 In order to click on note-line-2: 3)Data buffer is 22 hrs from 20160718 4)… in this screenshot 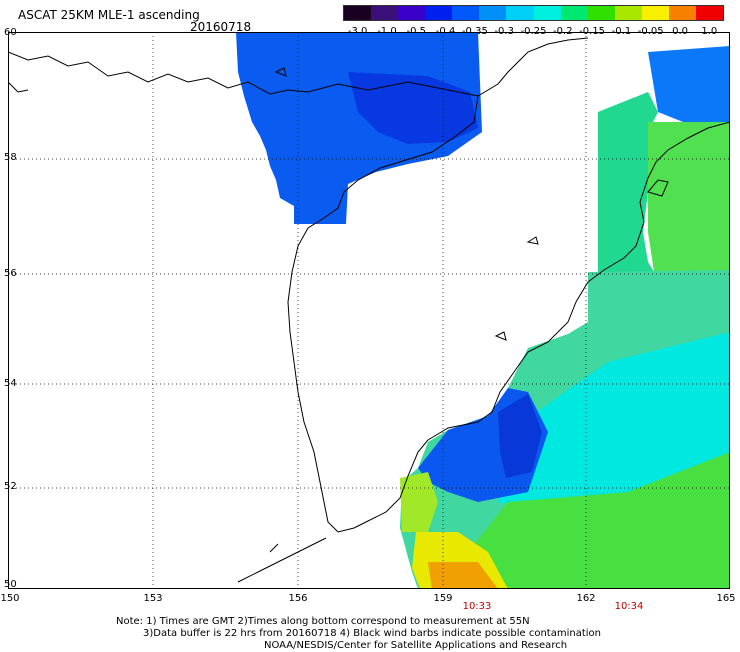, I will do `click(372, 633)`.